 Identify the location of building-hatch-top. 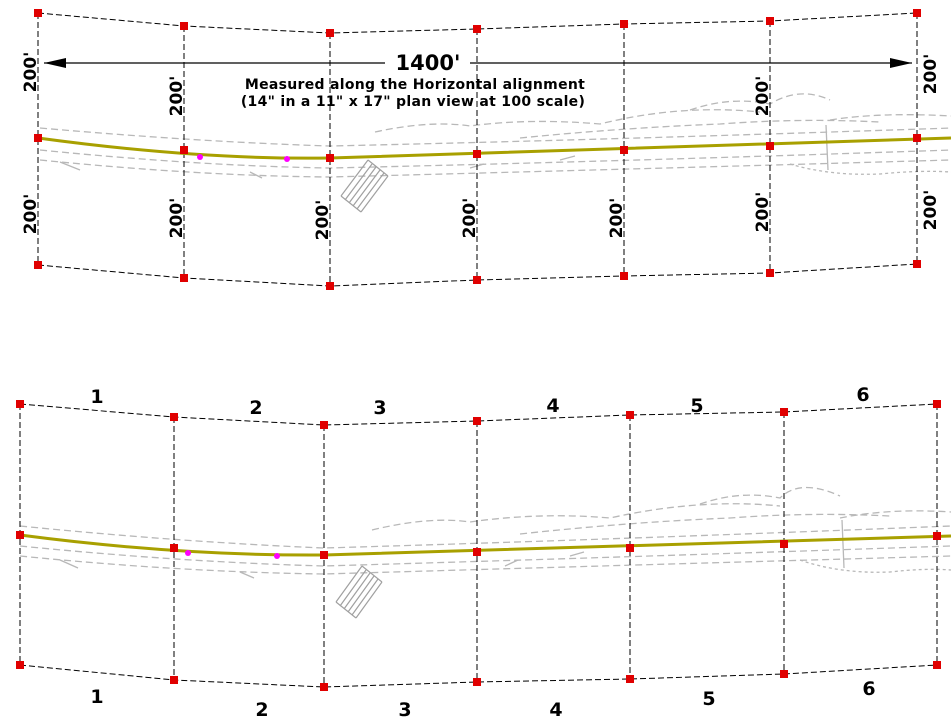
(364, 186).